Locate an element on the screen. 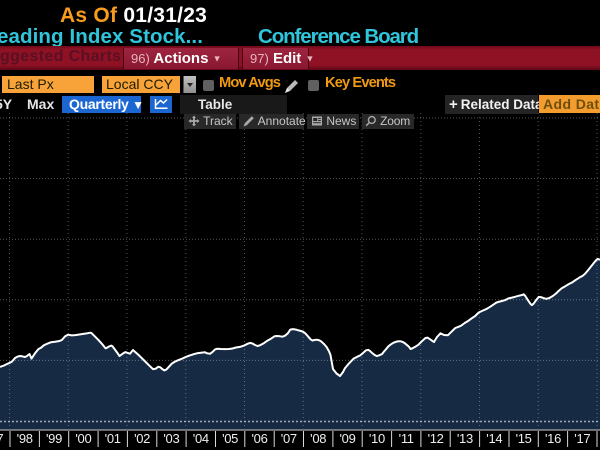  svg-text: '98 is located at coordinates (25, 438).